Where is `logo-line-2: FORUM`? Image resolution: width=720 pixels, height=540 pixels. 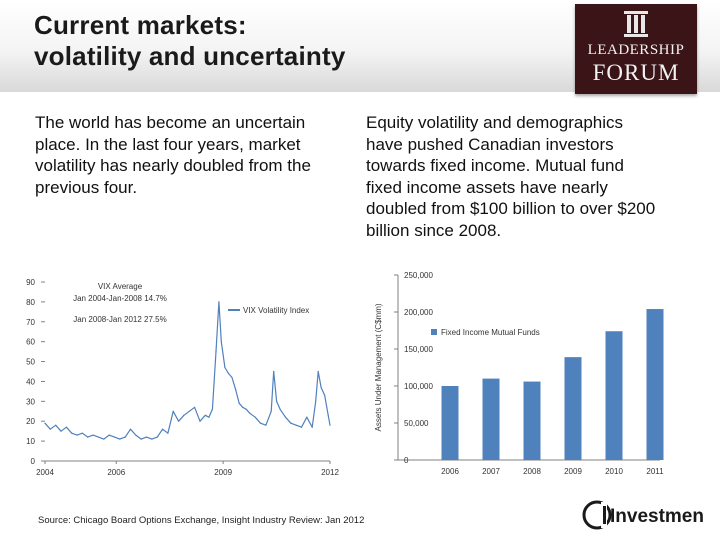
logo-line-2: FORUM is located at coordinates (636, 72).